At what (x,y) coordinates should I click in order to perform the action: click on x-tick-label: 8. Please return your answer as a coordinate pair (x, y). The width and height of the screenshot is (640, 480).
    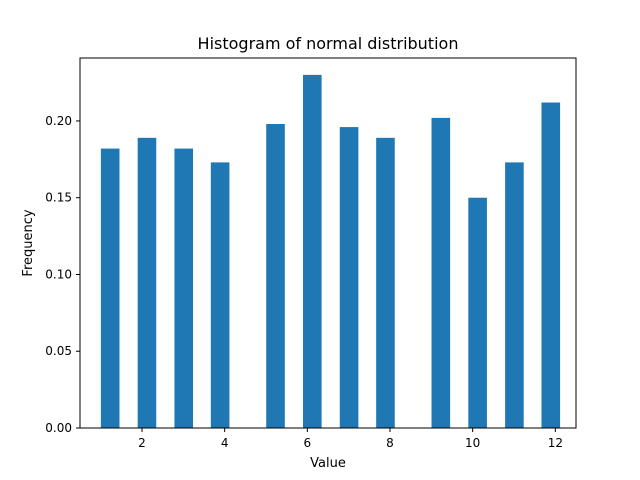
    Looking at the image, I should click on (390, 443).